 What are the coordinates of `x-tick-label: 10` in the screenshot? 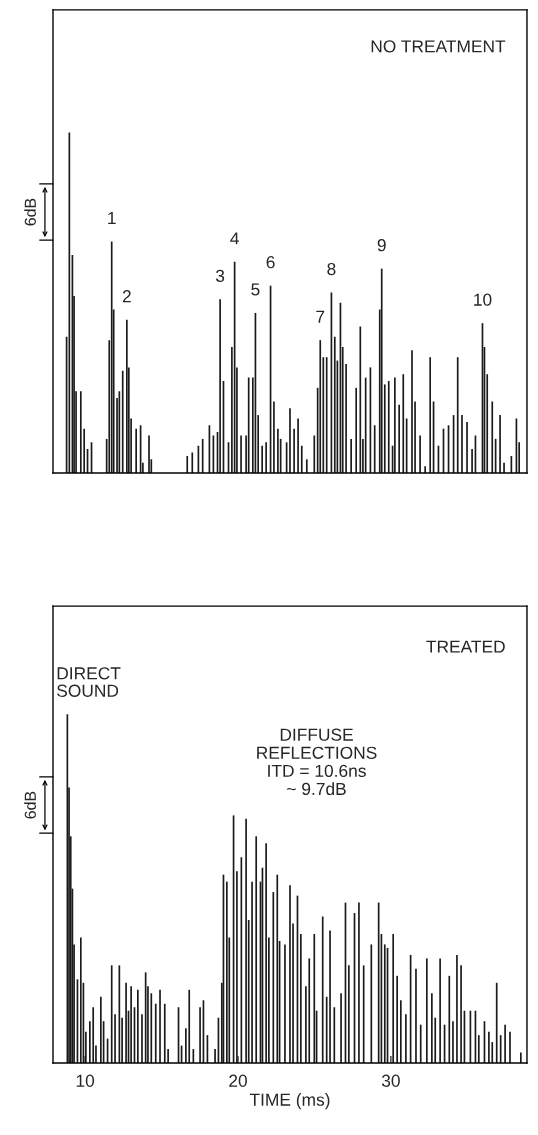 It's located at (85, 1080).